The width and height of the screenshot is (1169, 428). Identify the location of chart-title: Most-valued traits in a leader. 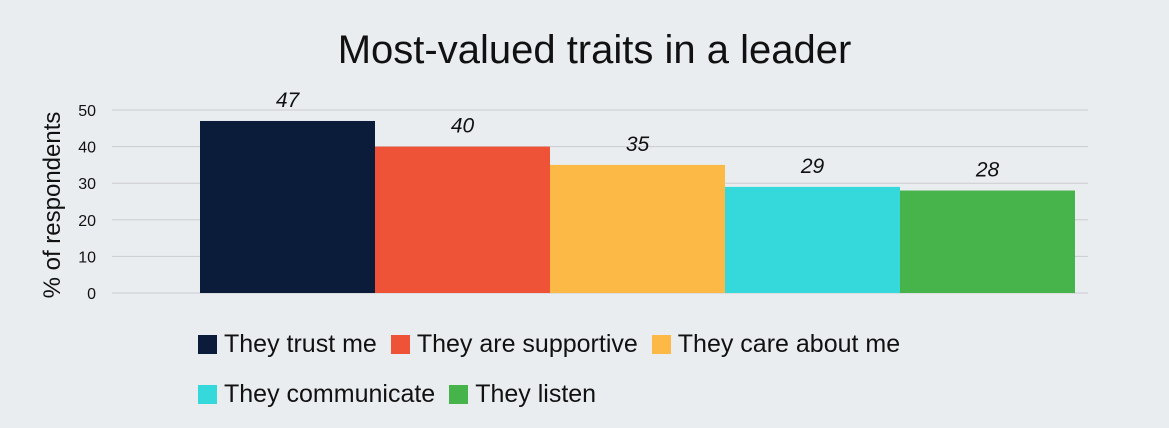
(594, 50).